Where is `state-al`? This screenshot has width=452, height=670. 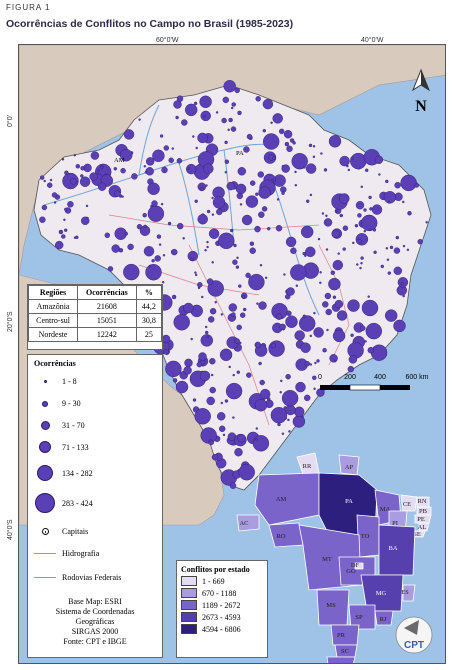 state-al is located at coordinates (424, 527).